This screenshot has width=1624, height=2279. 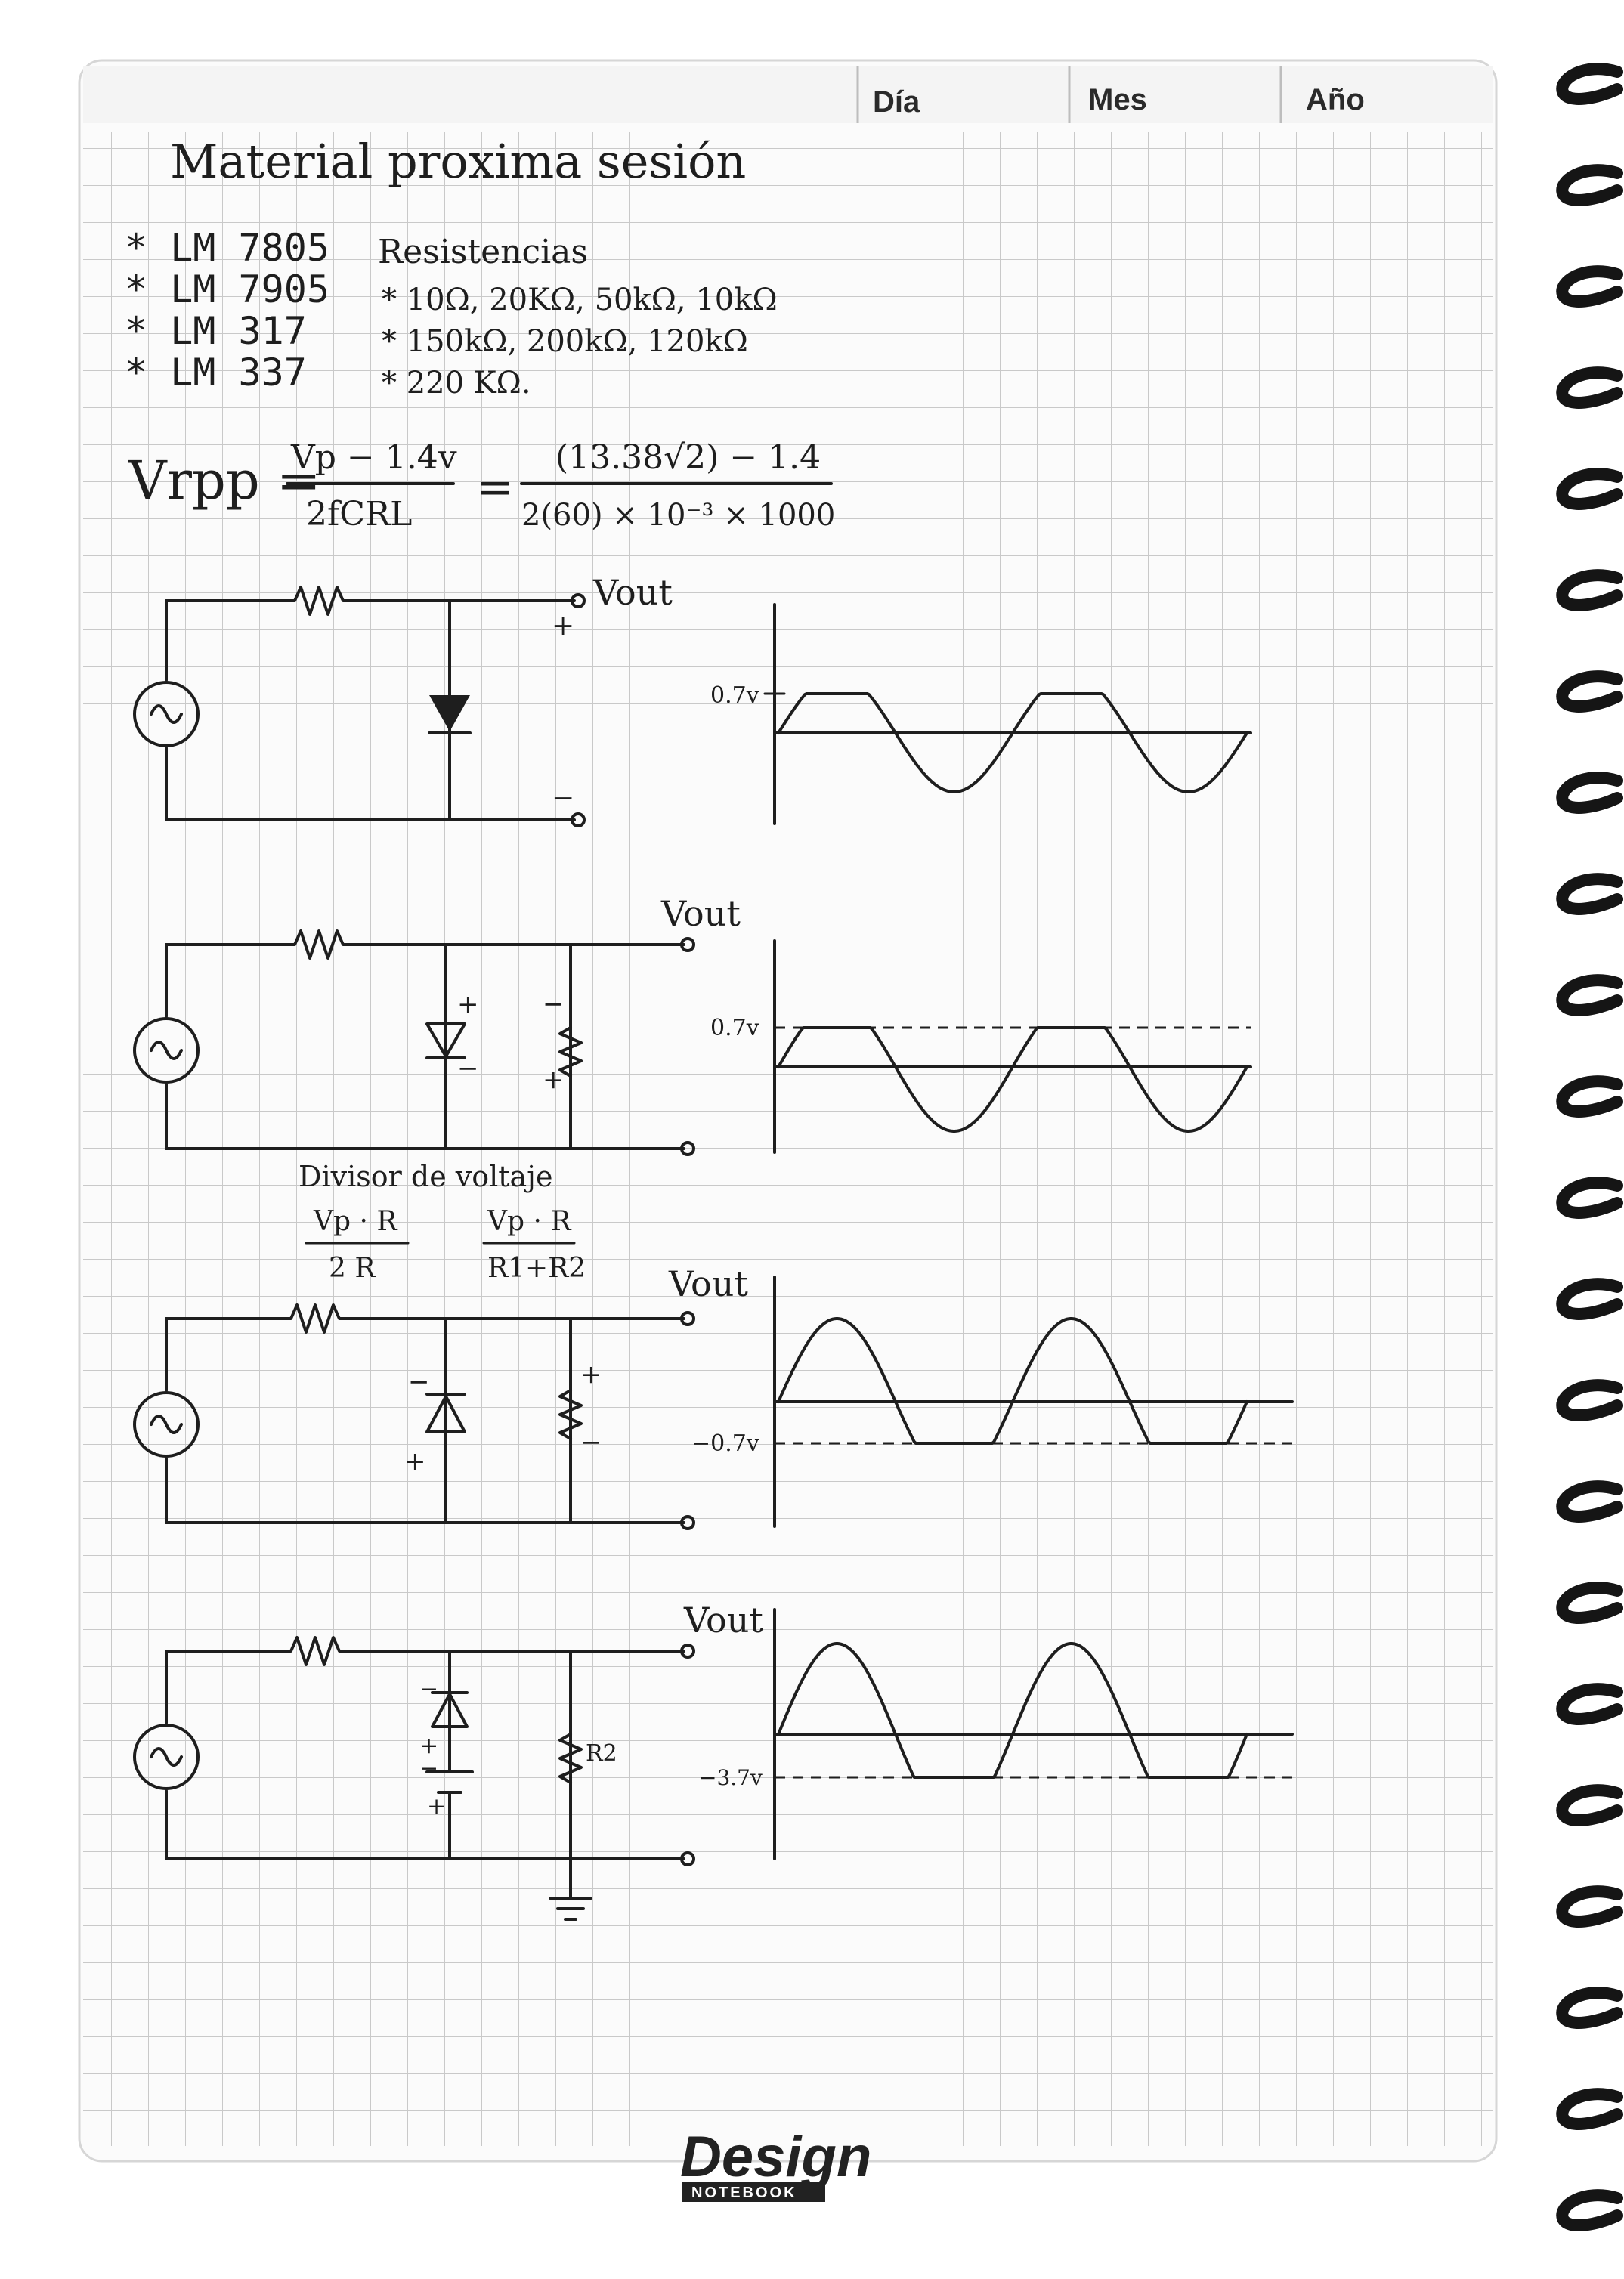 I want to click on formula-numerator-2: (13.38√2) − 1.4, so click(x=688, y=457).